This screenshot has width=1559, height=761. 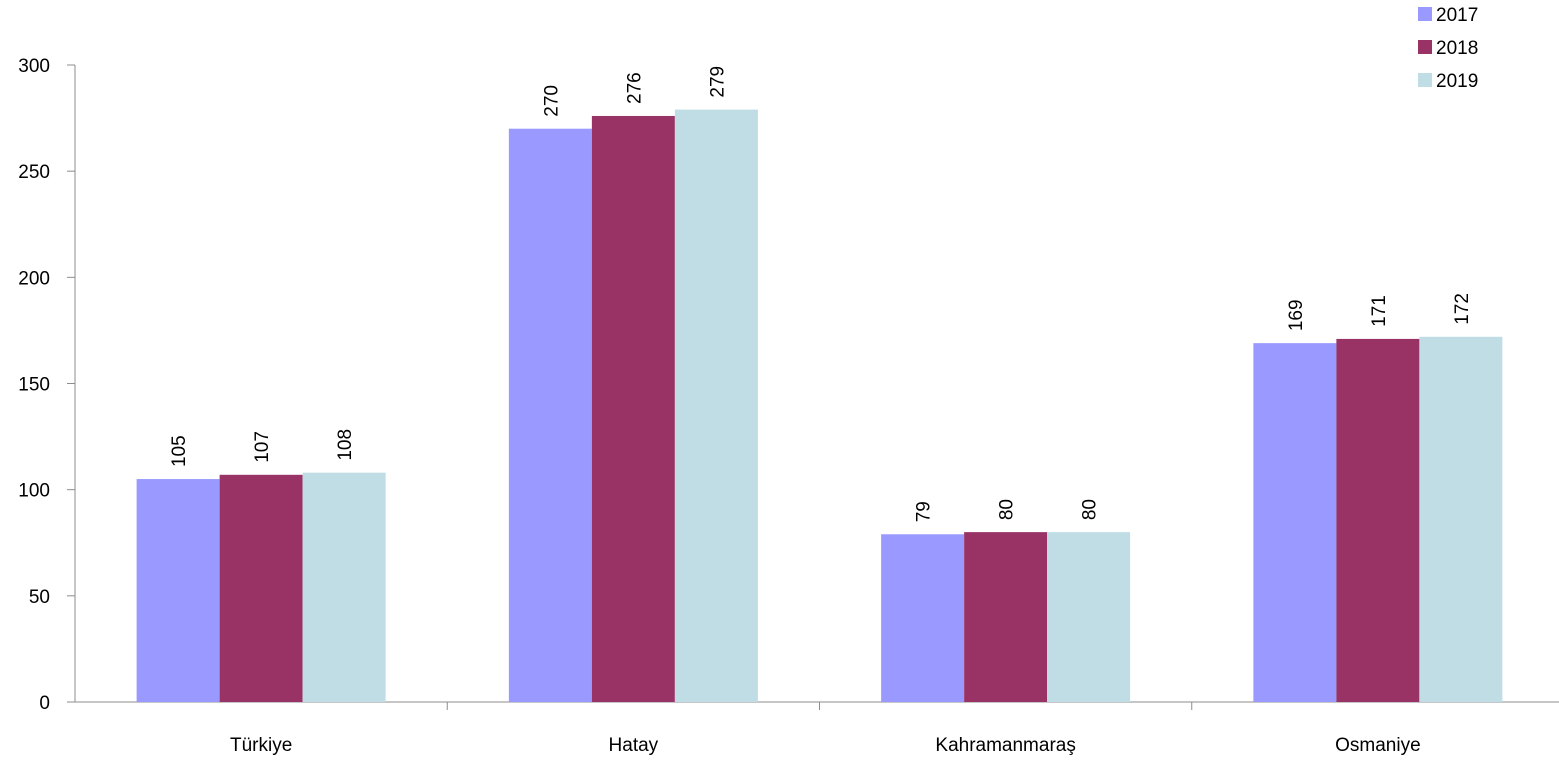 I want to click on category-label: Hatay, so click(x=634, y=745).